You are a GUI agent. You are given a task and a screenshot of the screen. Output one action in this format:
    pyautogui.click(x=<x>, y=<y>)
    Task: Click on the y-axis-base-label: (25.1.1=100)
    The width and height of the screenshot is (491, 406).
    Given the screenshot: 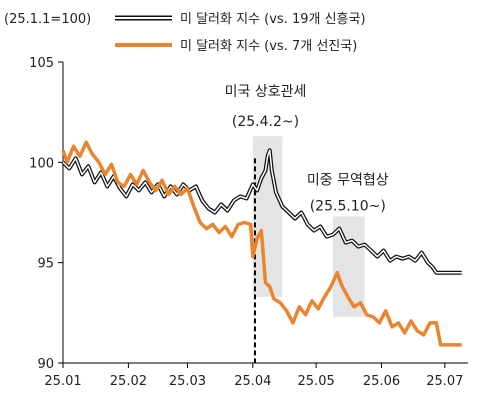 What is the action you would take?
    pyautogui.click(x=47, y=19)
    